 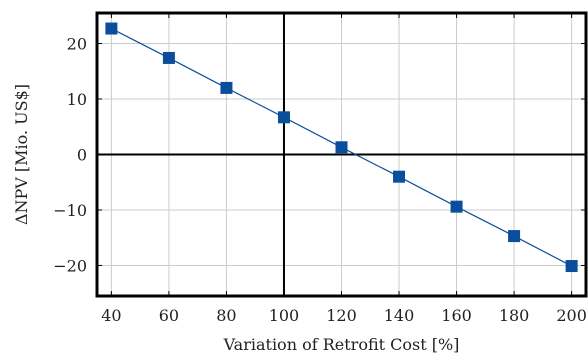 What do you see at coordinates (456, 315) in the screenshot?
I see `x-tick-label-6: 160` at bounding box center [456, 315].